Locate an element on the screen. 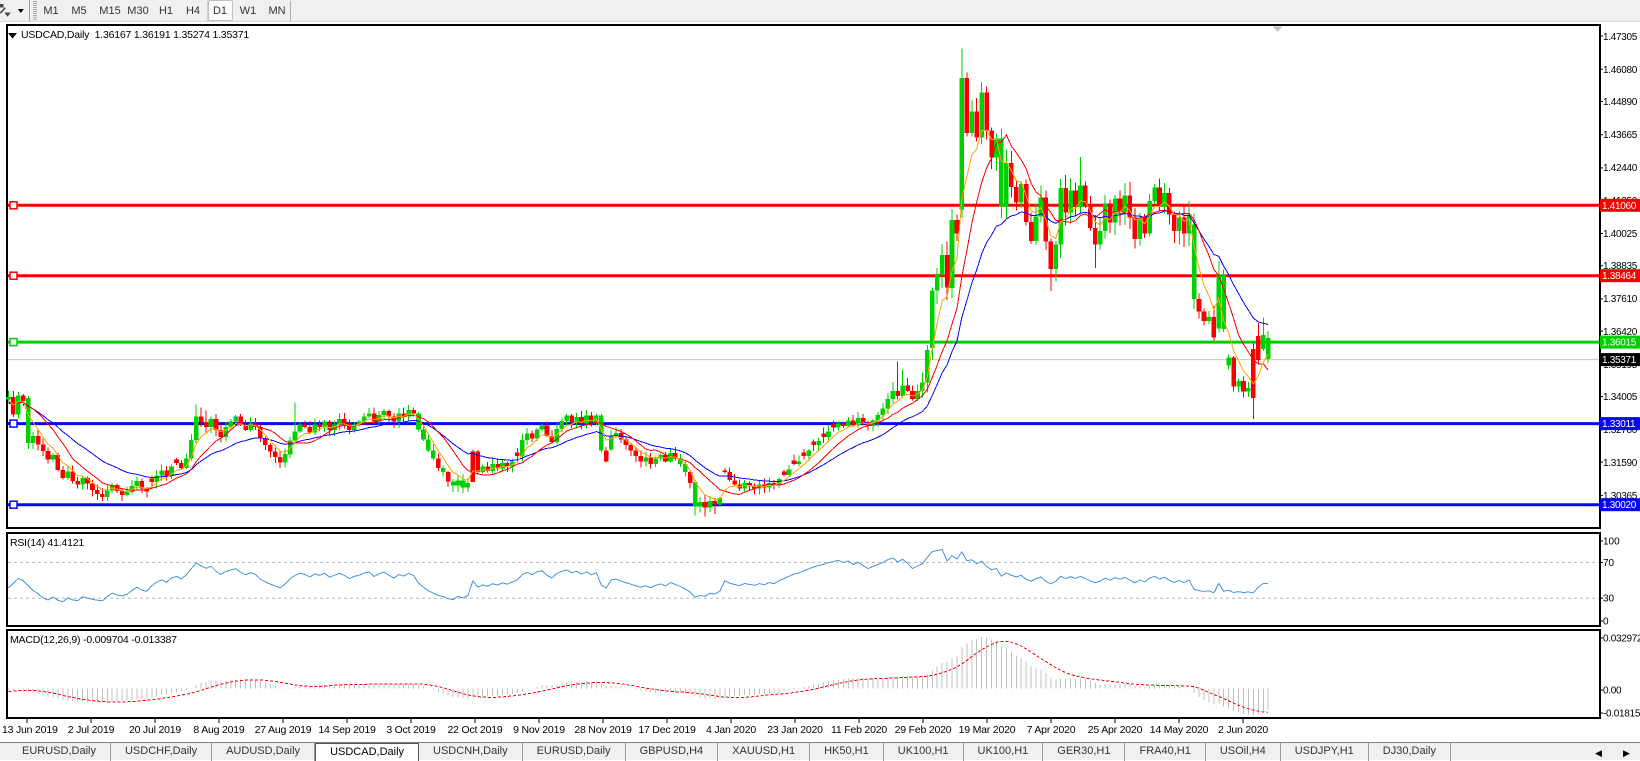 The image size is (1640, 761). svg-text: 1.43665 is located at coordinates (1620, 135).